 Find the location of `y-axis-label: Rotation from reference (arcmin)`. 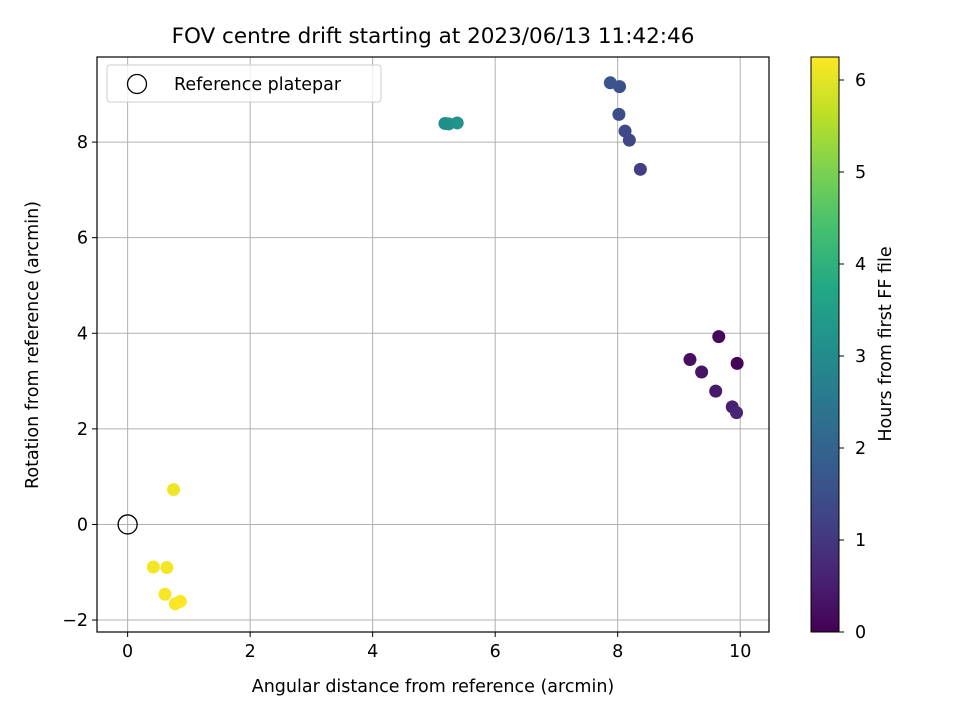

y-axis-label: Rotation from reference (arcmin) is located at coordinates (33, 345).